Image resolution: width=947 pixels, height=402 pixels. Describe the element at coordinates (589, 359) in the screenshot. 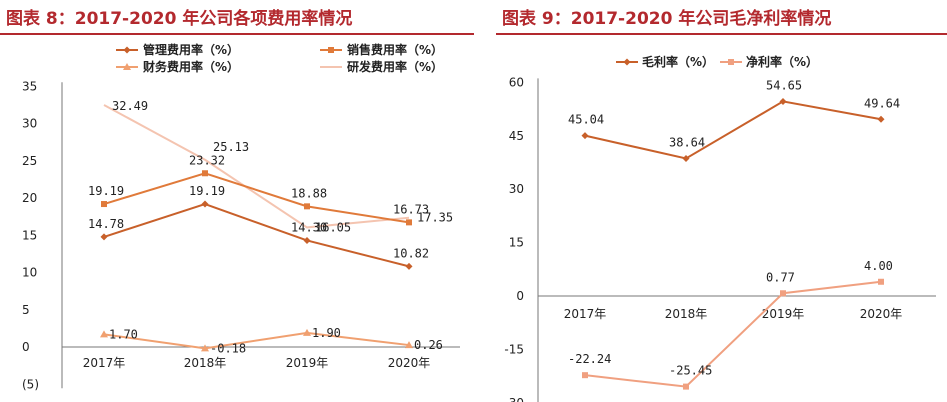

I see `data-label: -22.24` at that location.